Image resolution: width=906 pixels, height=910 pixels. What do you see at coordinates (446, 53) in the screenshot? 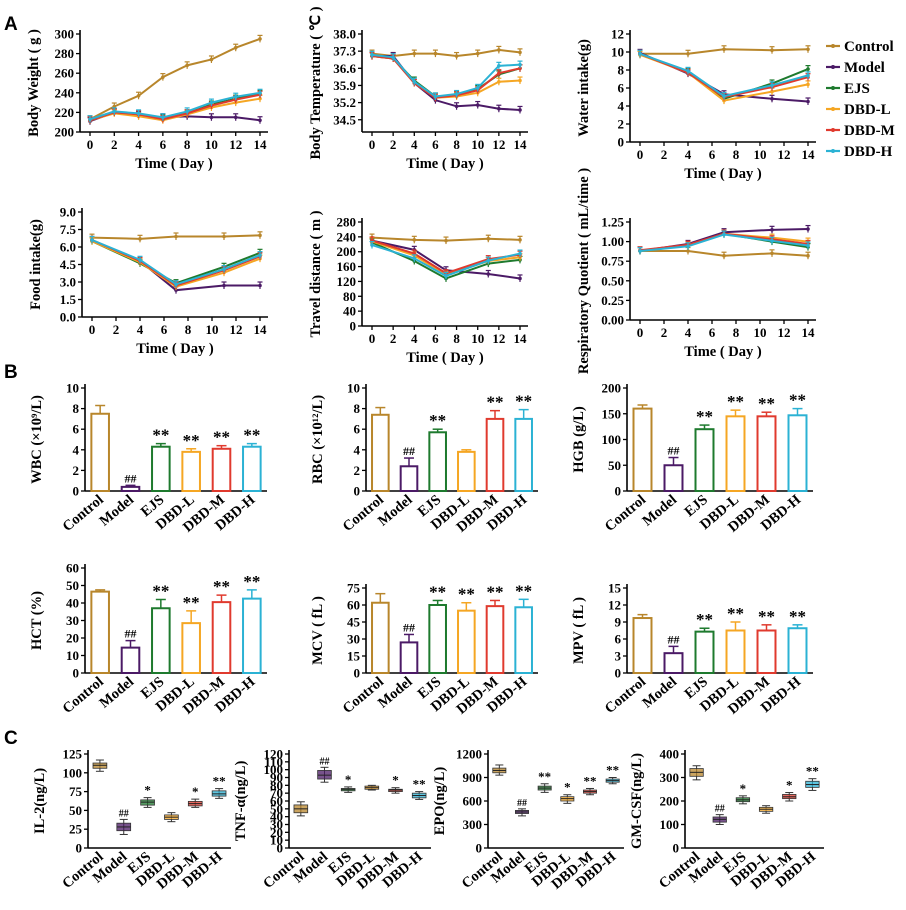
I see `series-line-control` at bounding box center [446, 53].